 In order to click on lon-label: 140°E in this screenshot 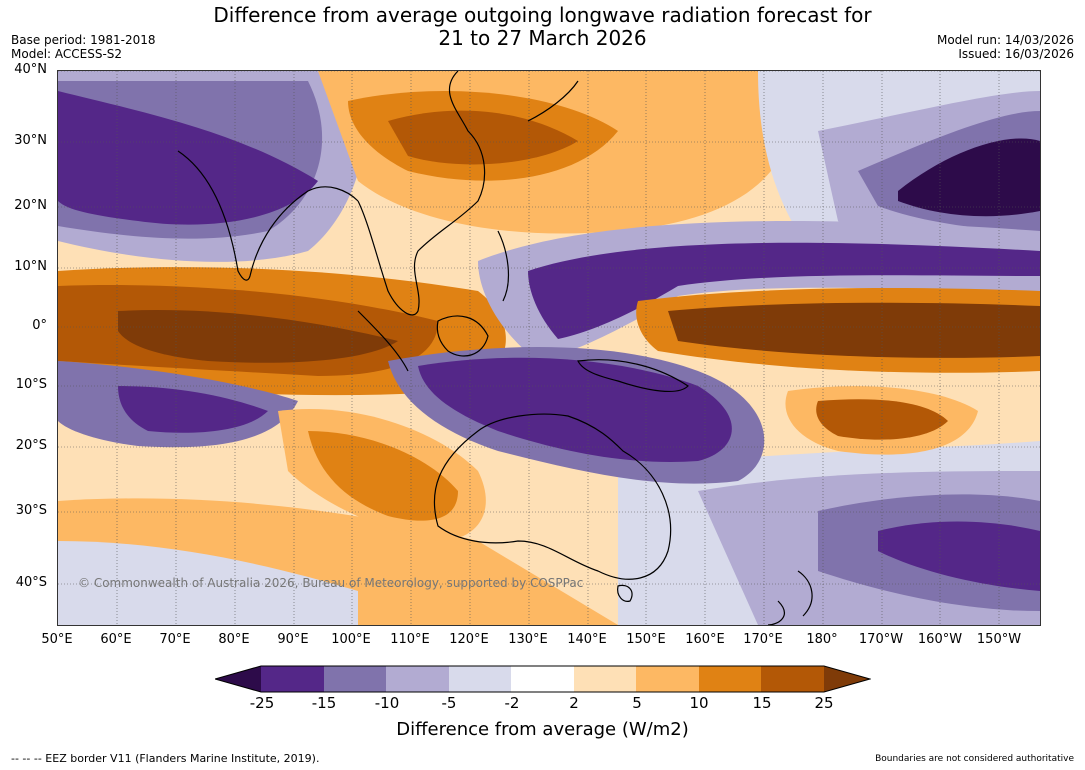, I will do `click(587, 639)`.